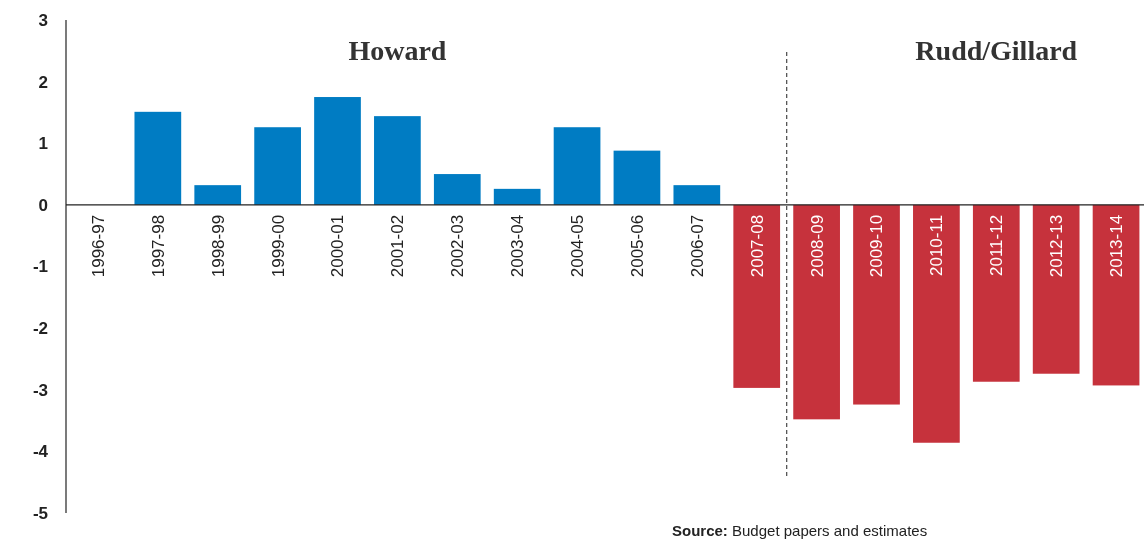 The image size is (1144, 542). Describe the element at coordinates (40, 267) in the screenshot. I see `y-tick-label: -1` at that location.